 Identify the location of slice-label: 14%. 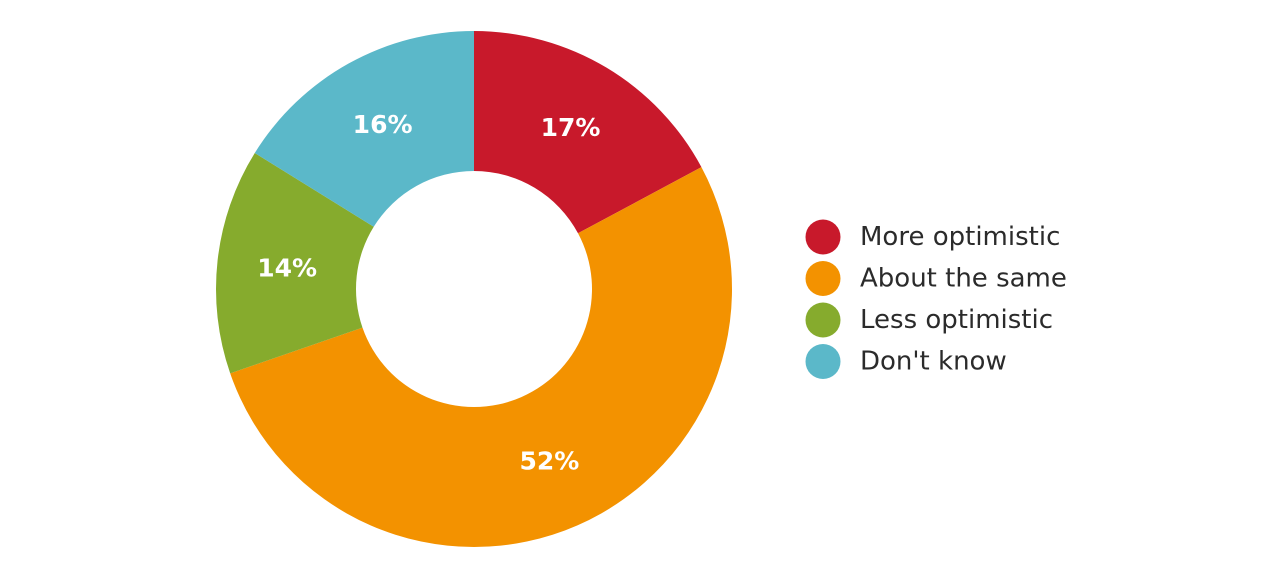
(287, 268).